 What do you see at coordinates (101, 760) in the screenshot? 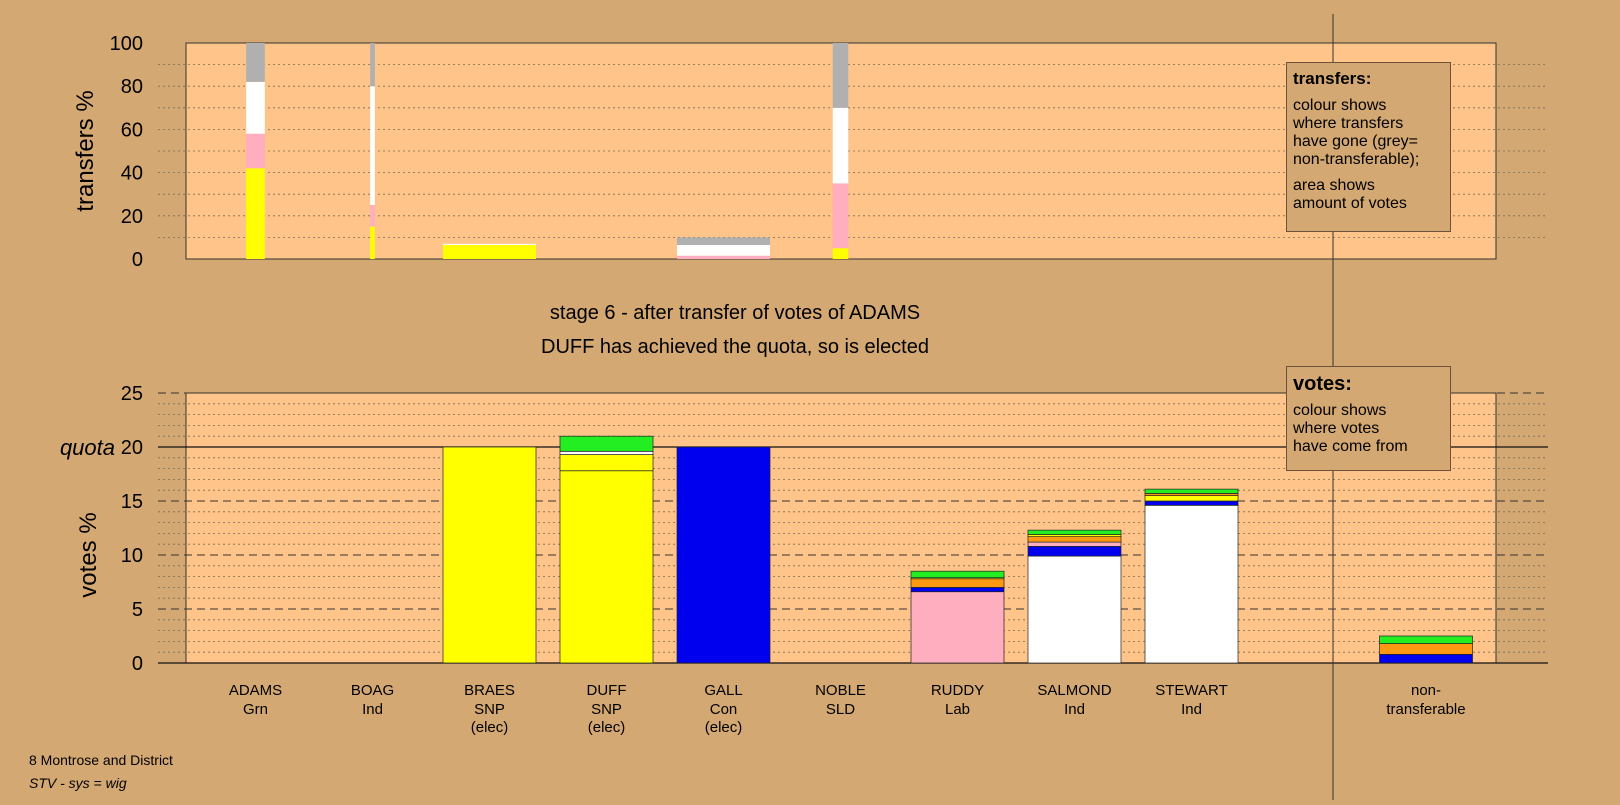
I see `footer-area-name: 8 Montrose and District` at bounding box center [101, 760].